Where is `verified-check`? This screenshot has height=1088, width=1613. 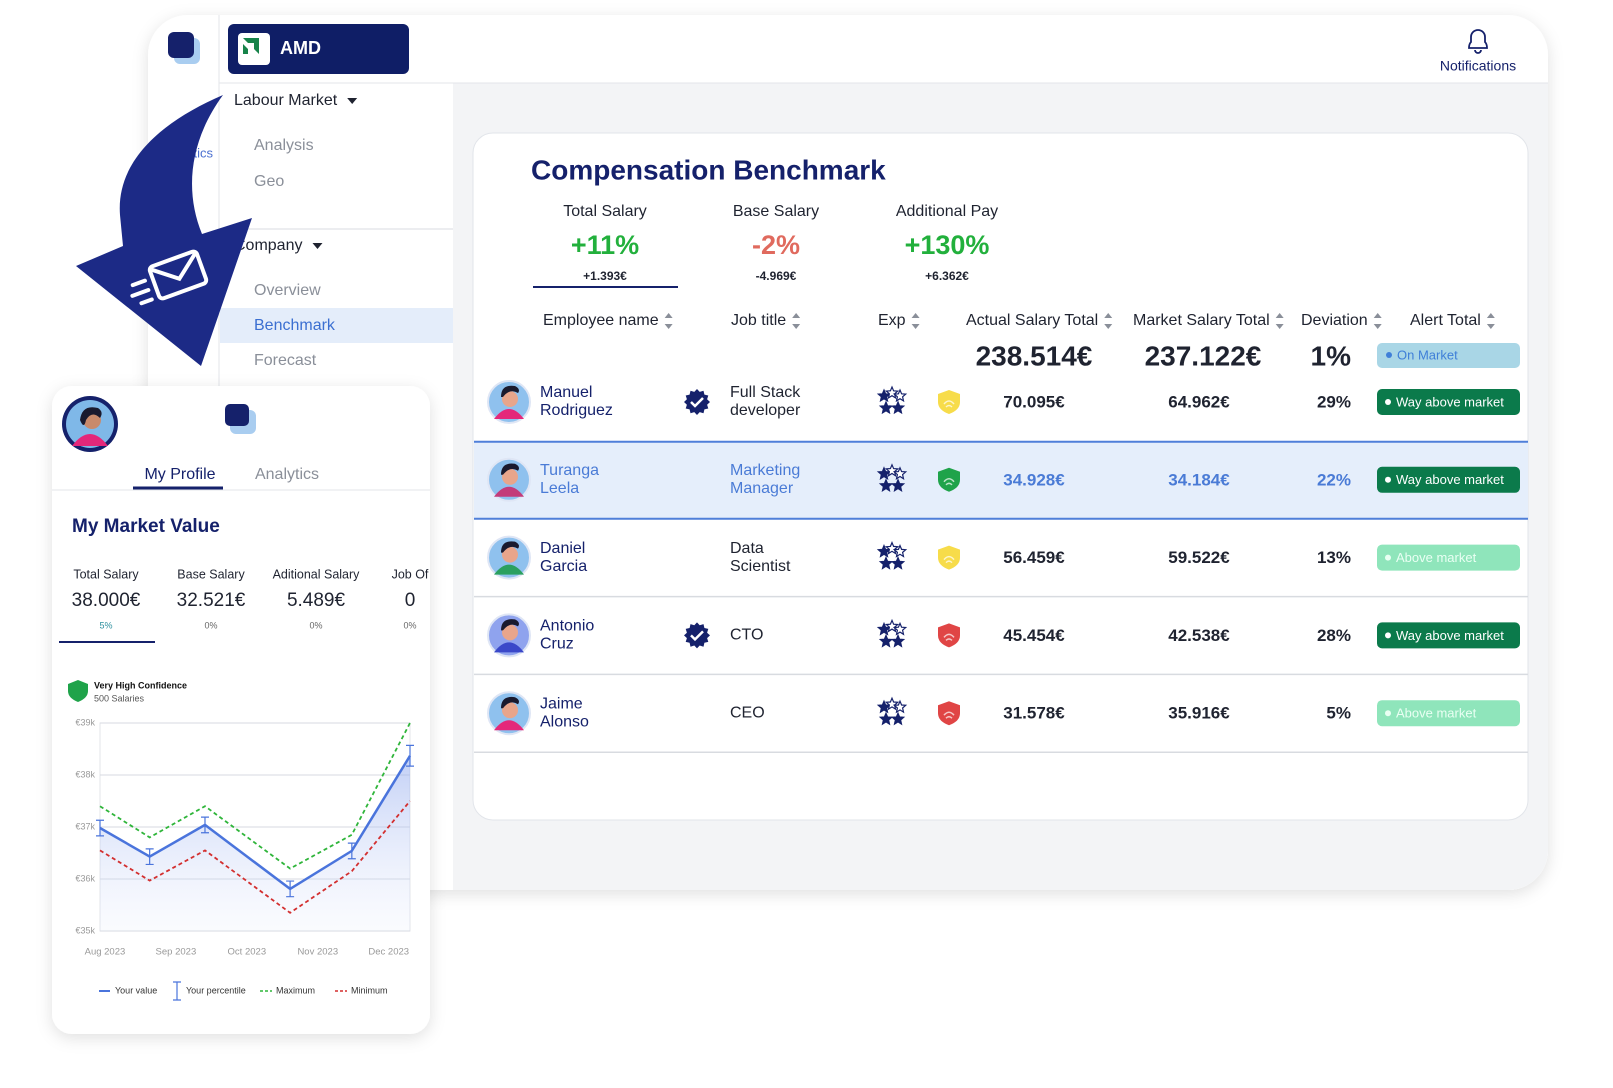 verified-check is located at coordinates (697, 636).